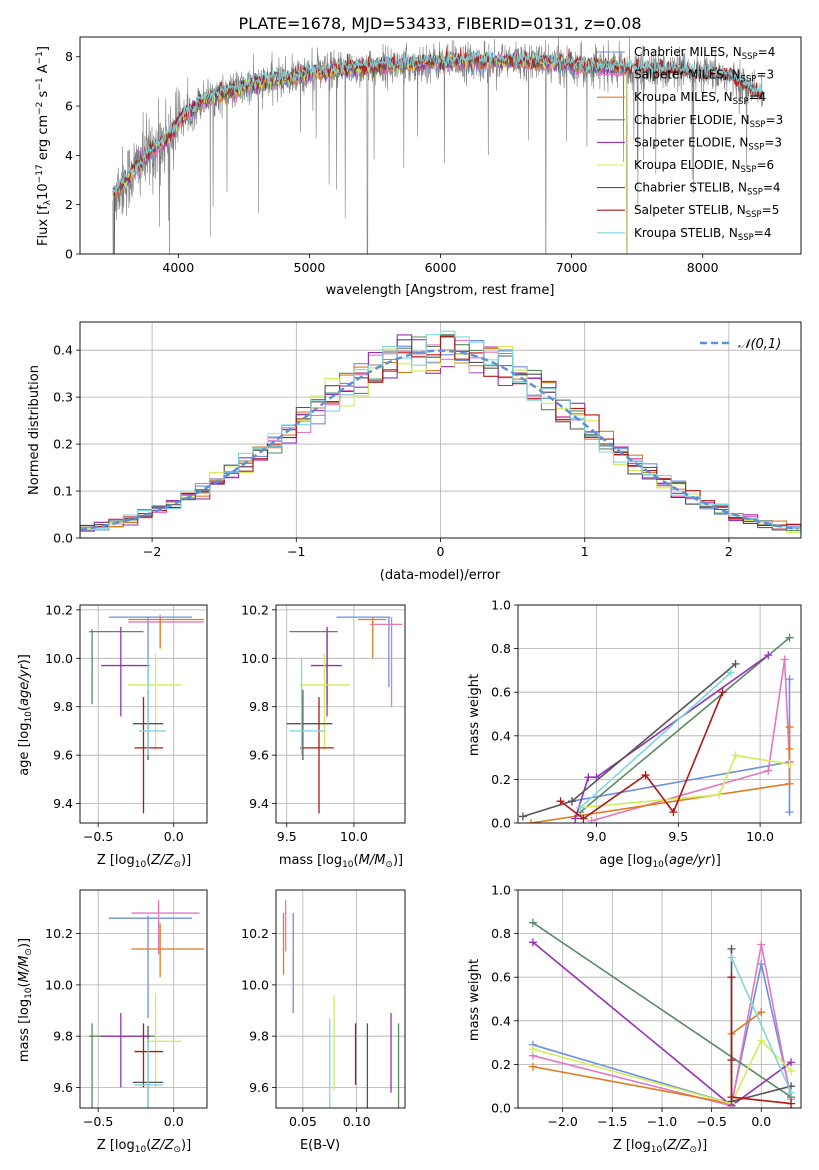  I want to click on ebv_mass-ytick-label: 10.2, so click(255, 933).